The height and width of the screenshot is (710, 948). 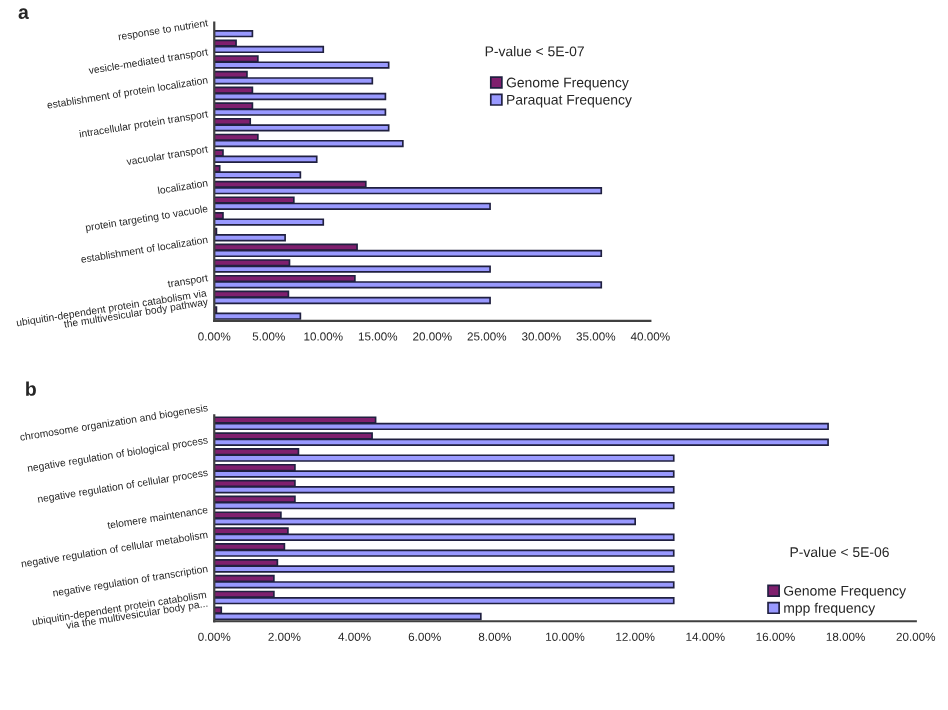 I want to click on text: b, so click(x=31, y=388).